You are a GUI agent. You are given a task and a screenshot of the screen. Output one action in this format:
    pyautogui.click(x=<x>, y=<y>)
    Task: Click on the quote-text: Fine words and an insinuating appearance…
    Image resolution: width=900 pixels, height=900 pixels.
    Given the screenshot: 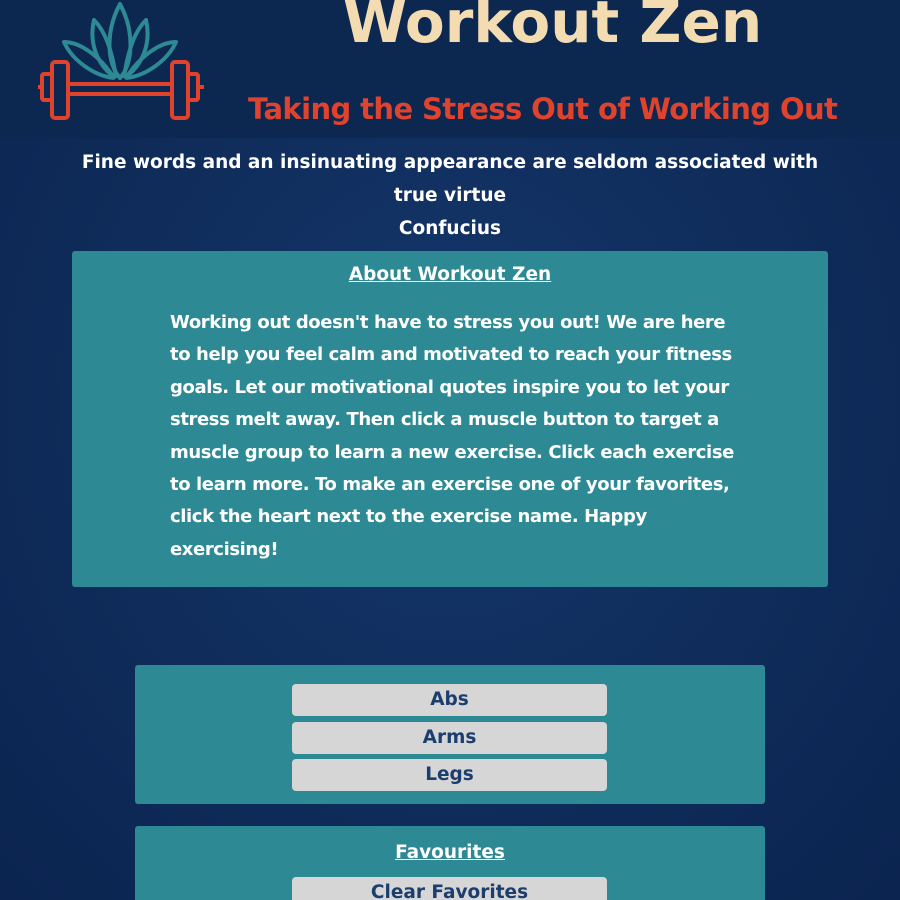 What is the action you would take?
    pyautogui.click(x=450, y=179)
    